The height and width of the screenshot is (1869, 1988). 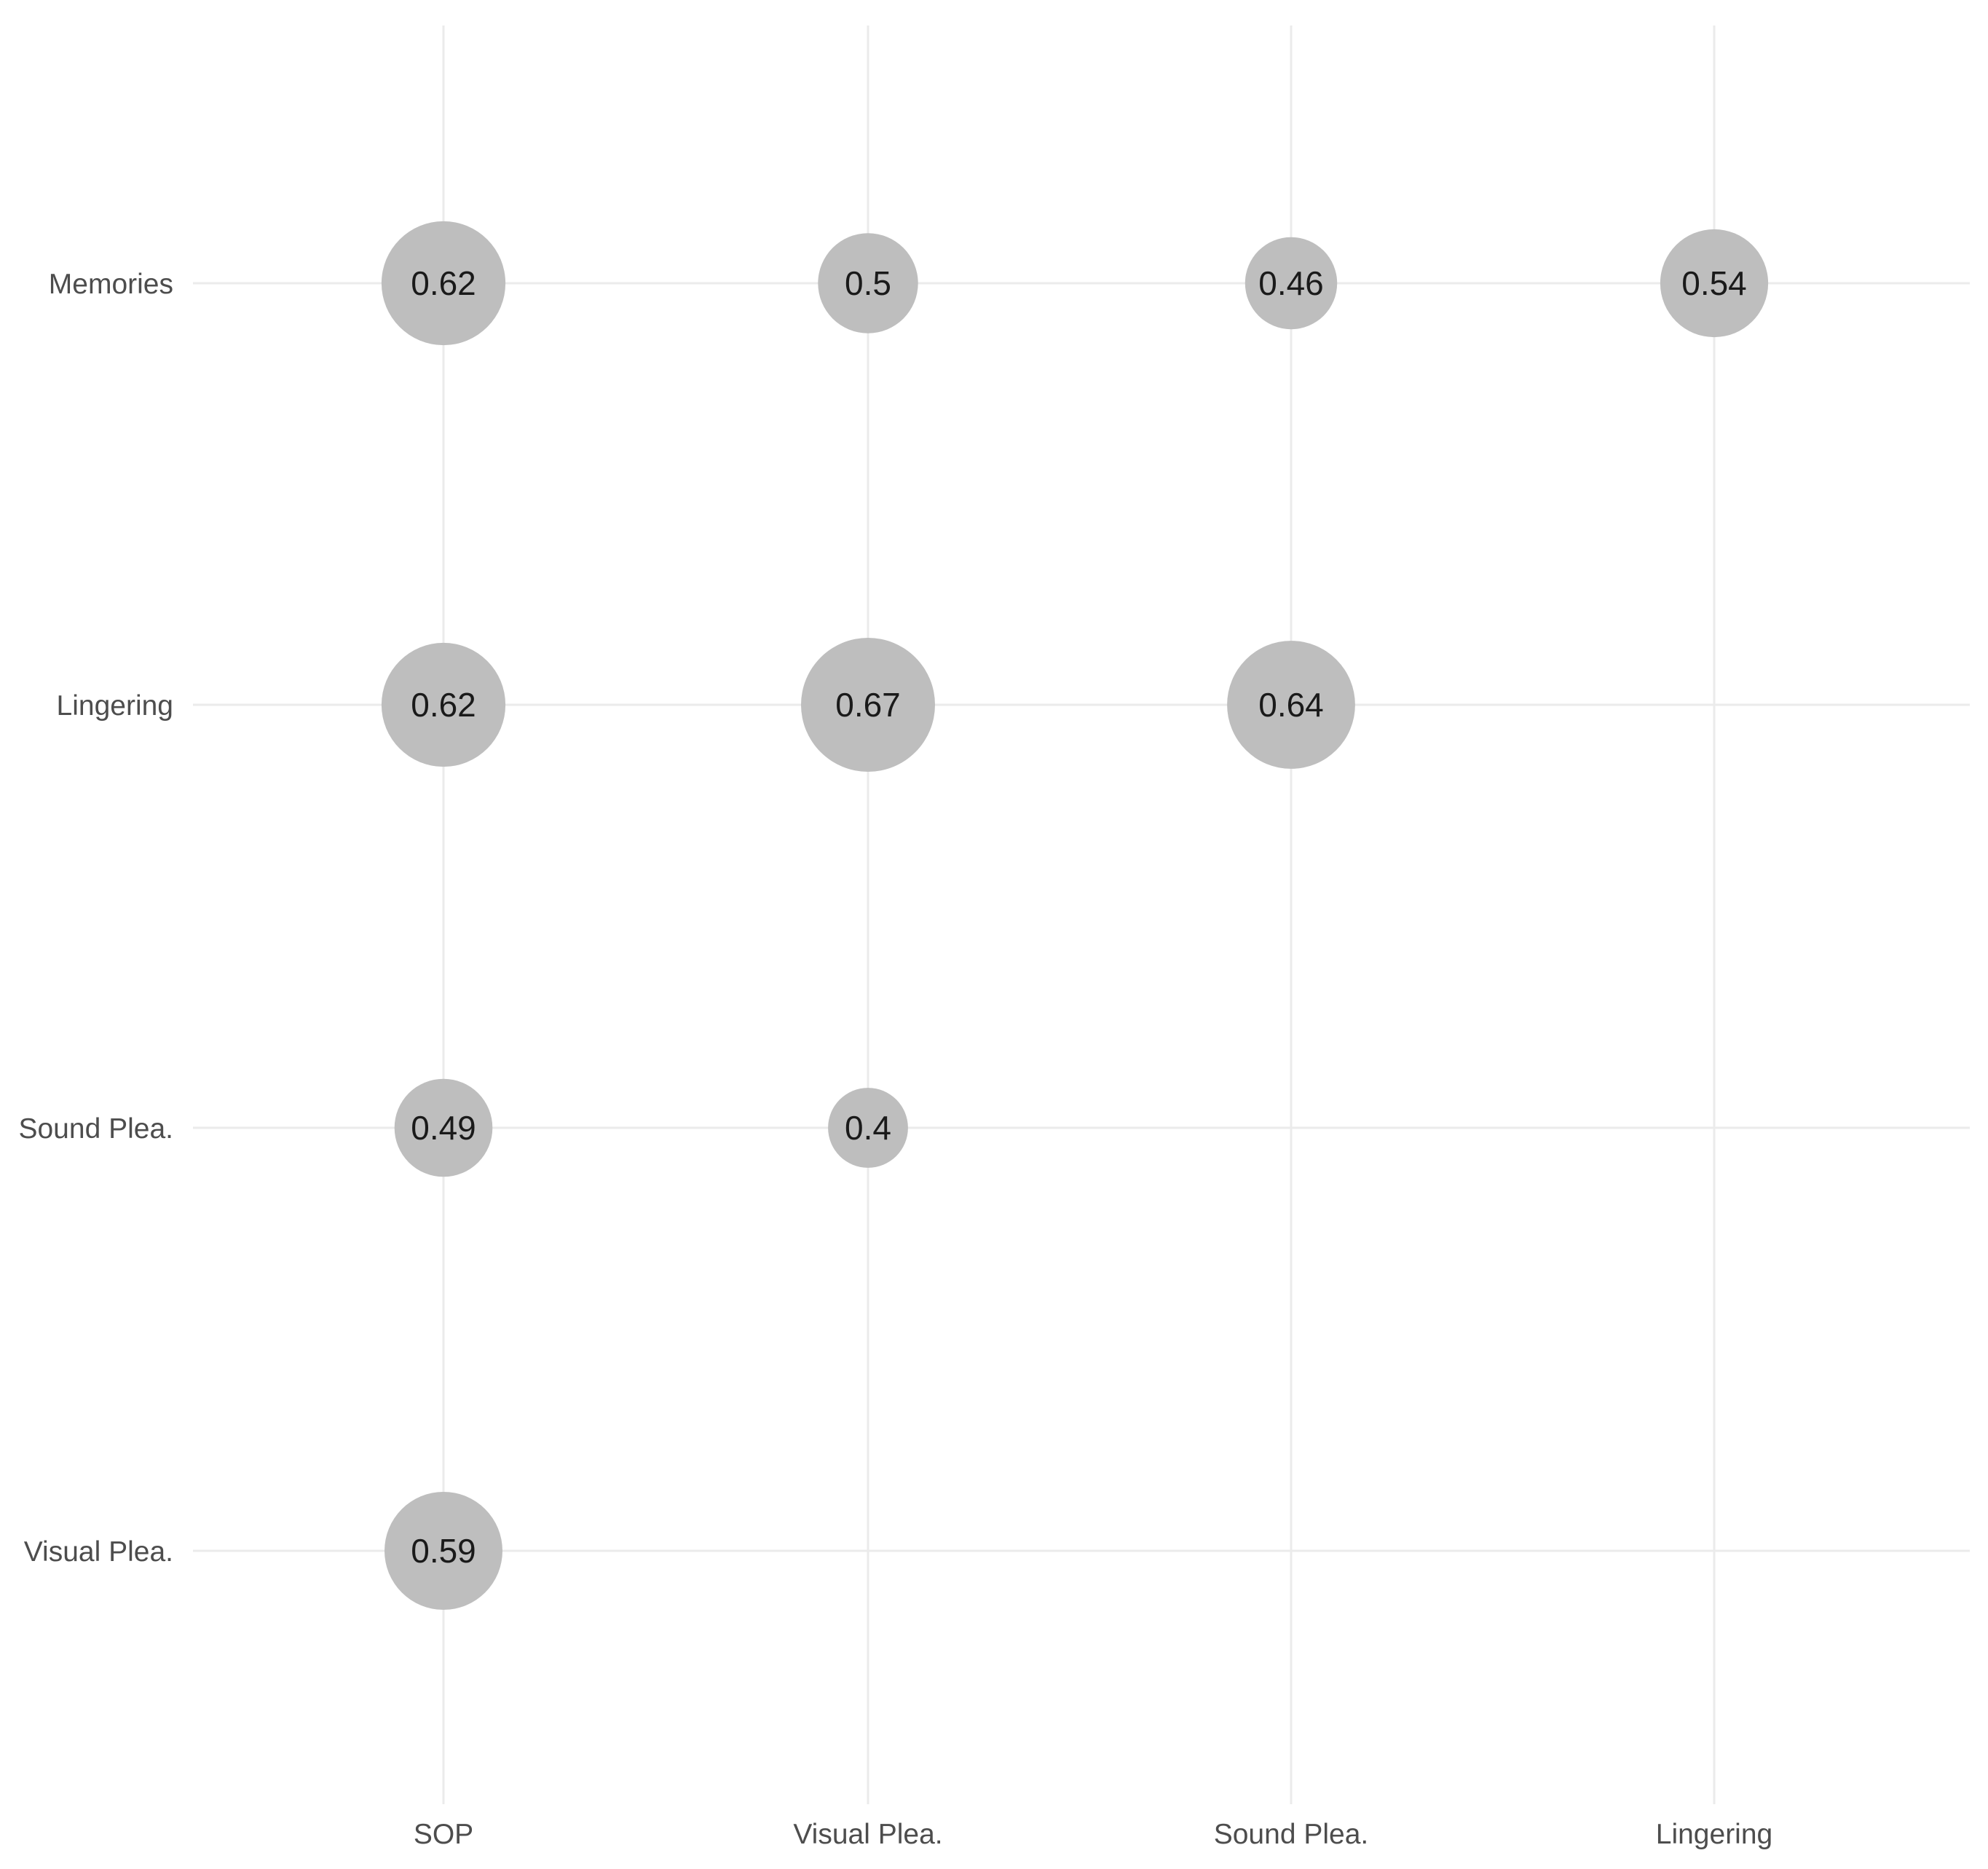 I want to click on bubble-value-label: 0.46, so click(x=1291, y=283).